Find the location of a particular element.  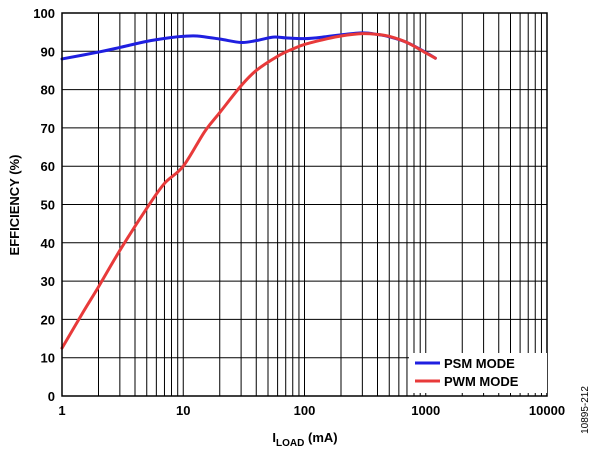

y-tick-label: 80 is located at coordinates (48, 90).